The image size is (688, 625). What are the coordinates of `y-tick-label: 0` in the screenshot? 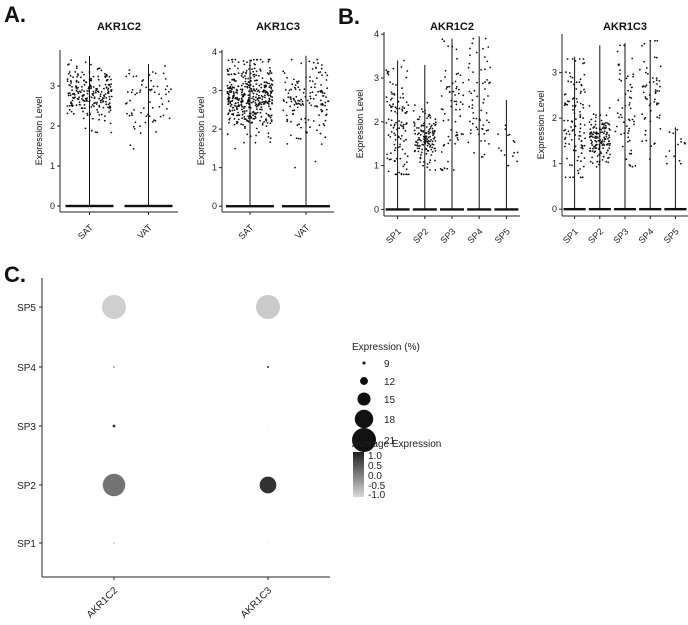 It's located at (52, 206).